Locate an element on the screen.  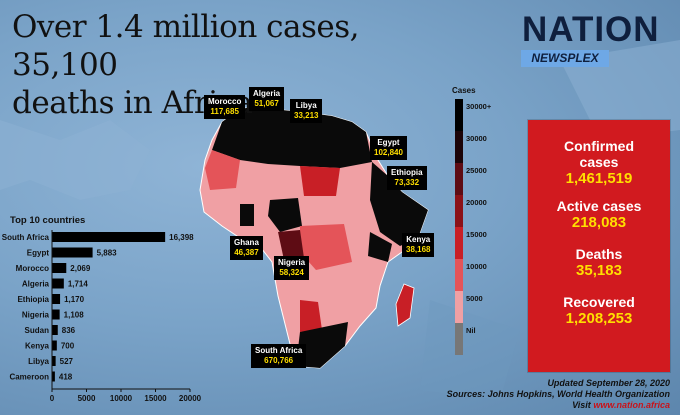
scale-title: Cases is located at coordinates (464, 90).